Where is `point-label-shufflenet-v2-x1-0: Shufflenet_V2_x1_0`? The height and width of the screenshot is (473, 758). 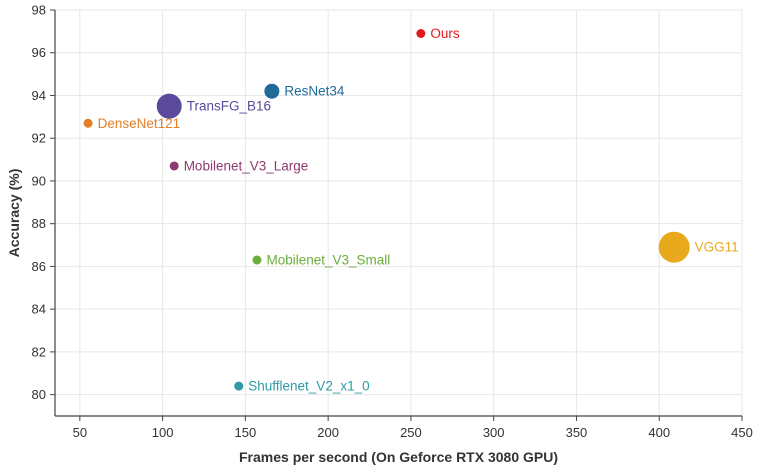
point-label-shufflenet-v2-x1-0: Shufflenet_V2_x1_0 is located at coordinates (308, 386).